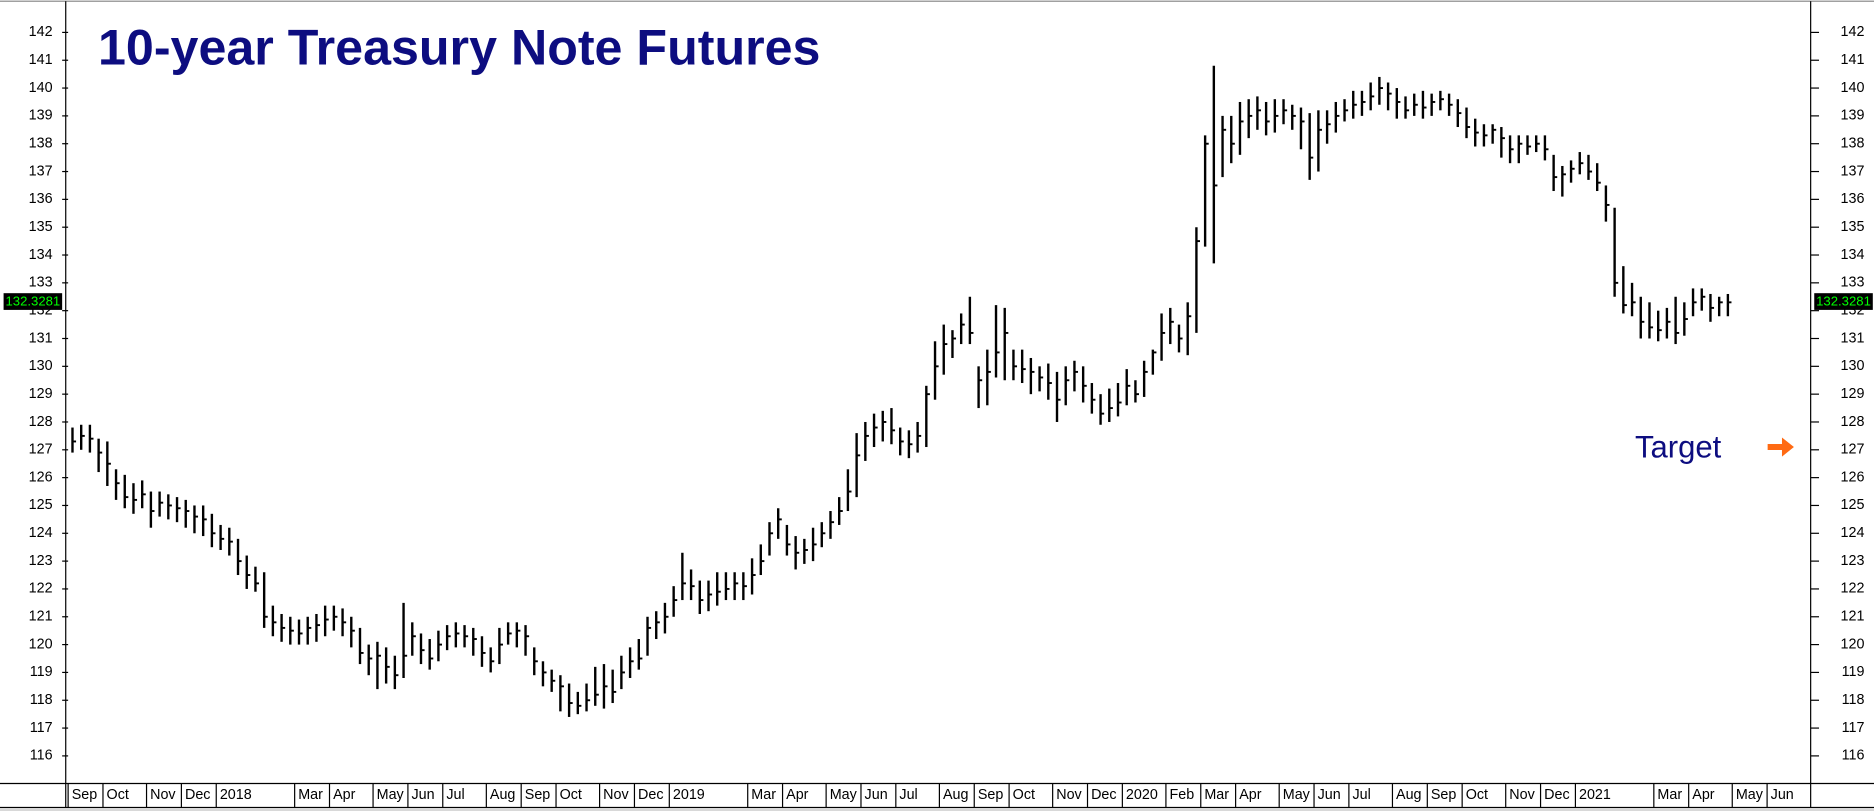 This screenshot has width=1874, height=811. I want to click on y2-tick-label: 140, so click(1853, 88).